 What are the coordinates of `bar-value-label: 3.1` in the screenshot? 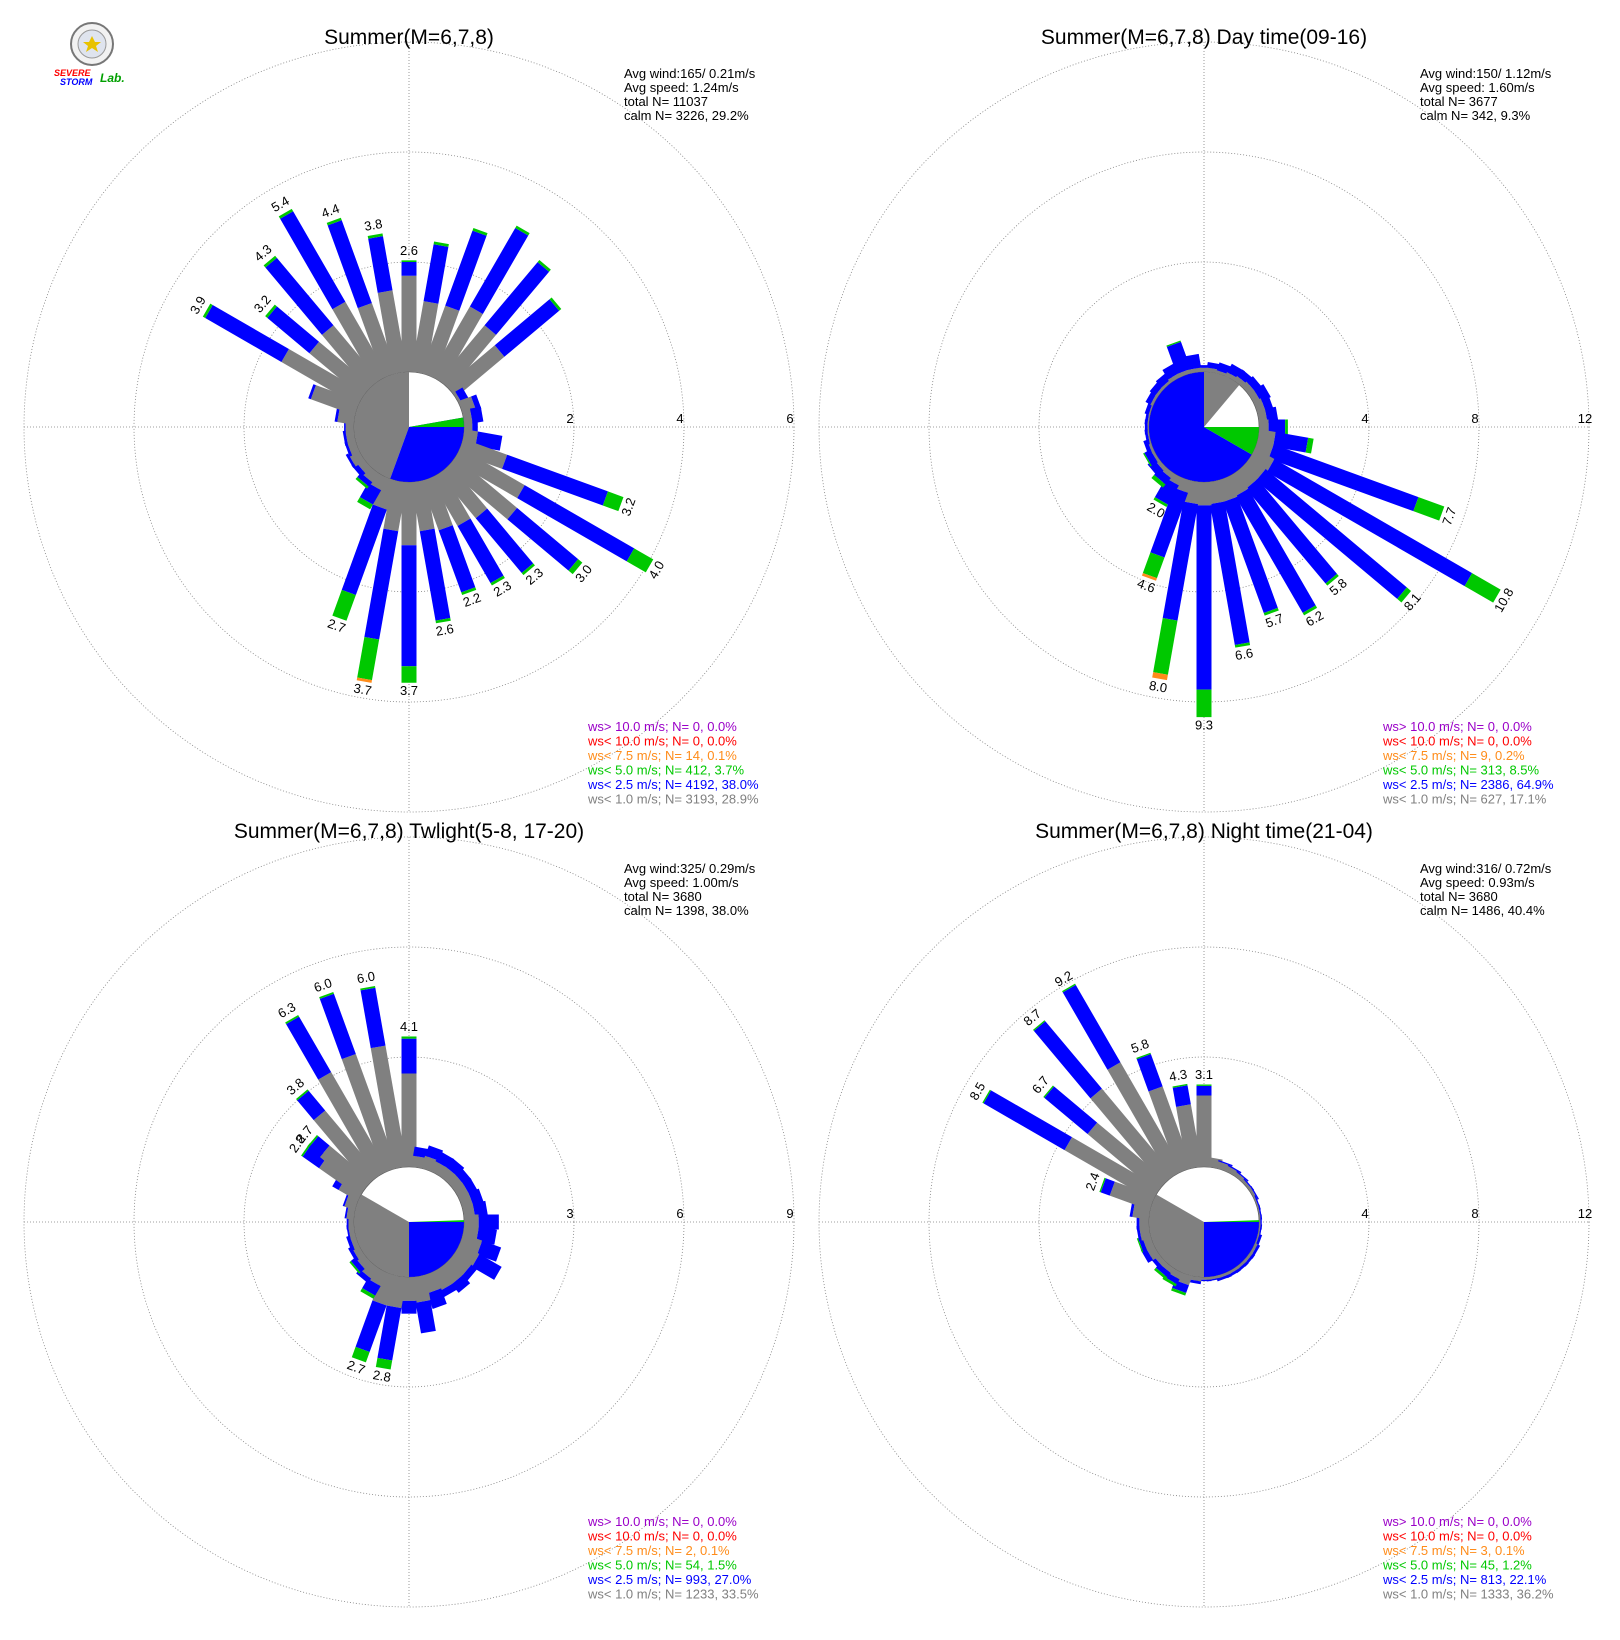 It's located at (1204, 1074).